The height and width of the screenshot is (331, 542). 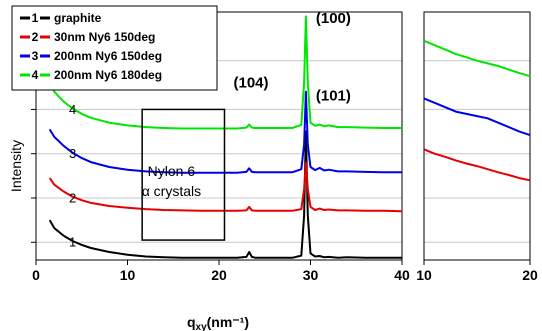 What do you see at coordinates (333, 96) in the screenshot?
I see `annotation-label: (101)` at bounding box center [333, 96].